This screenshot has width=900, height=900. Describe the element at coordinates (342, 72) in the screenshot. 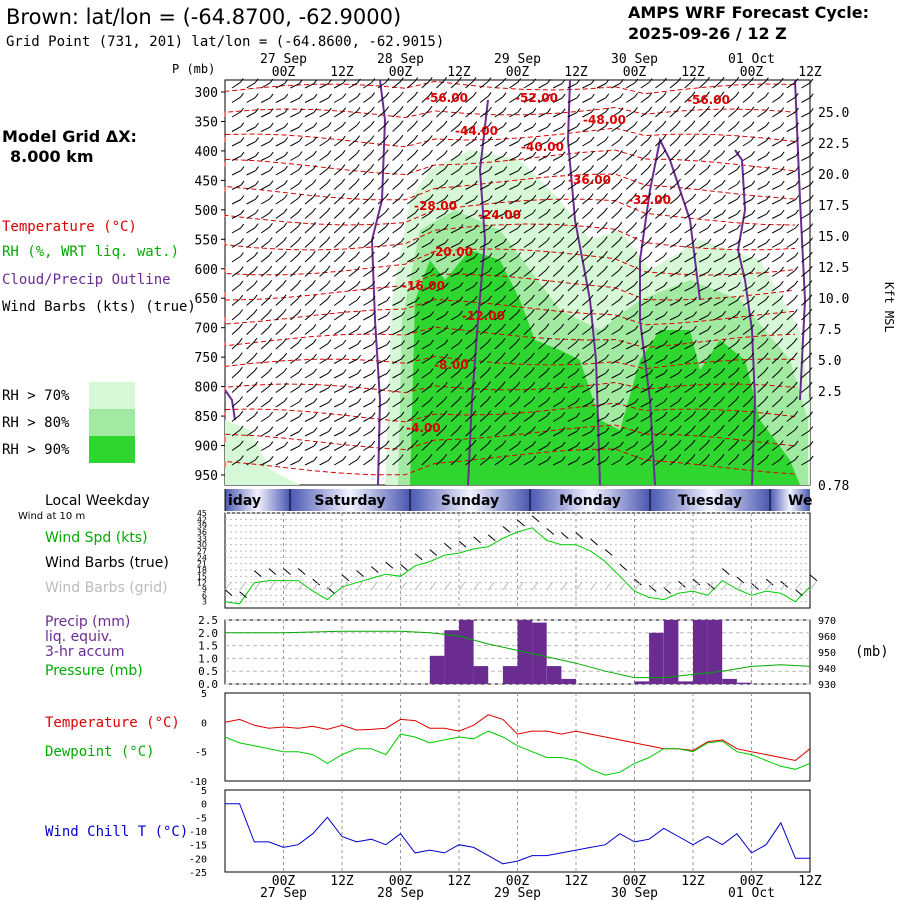

I see `top-hour-label: 12Z` at that location.